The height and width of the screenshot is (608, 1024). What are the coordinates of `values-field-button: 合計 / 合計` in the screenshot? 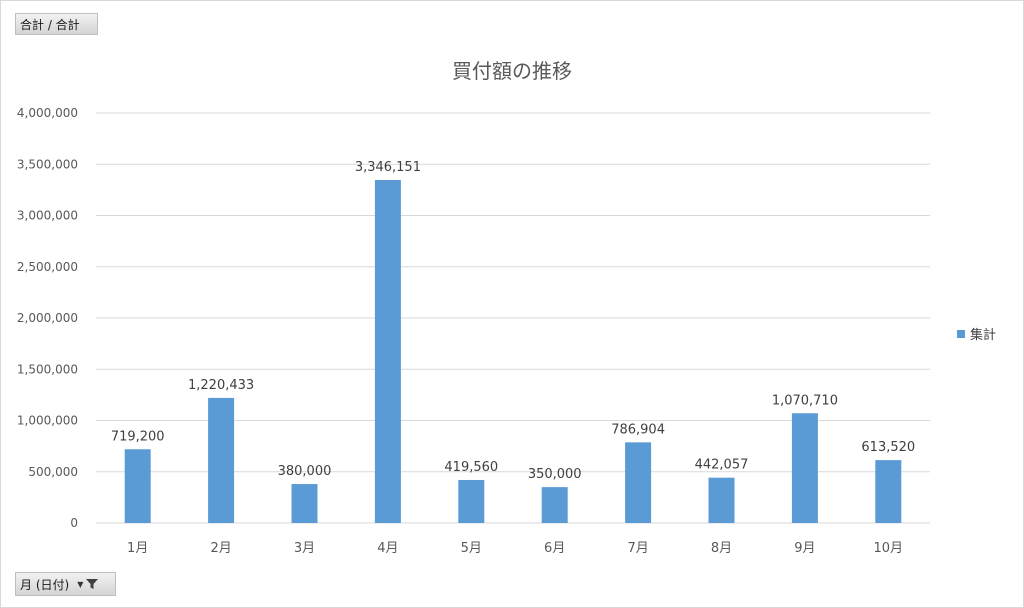 It's located at (56, 24).